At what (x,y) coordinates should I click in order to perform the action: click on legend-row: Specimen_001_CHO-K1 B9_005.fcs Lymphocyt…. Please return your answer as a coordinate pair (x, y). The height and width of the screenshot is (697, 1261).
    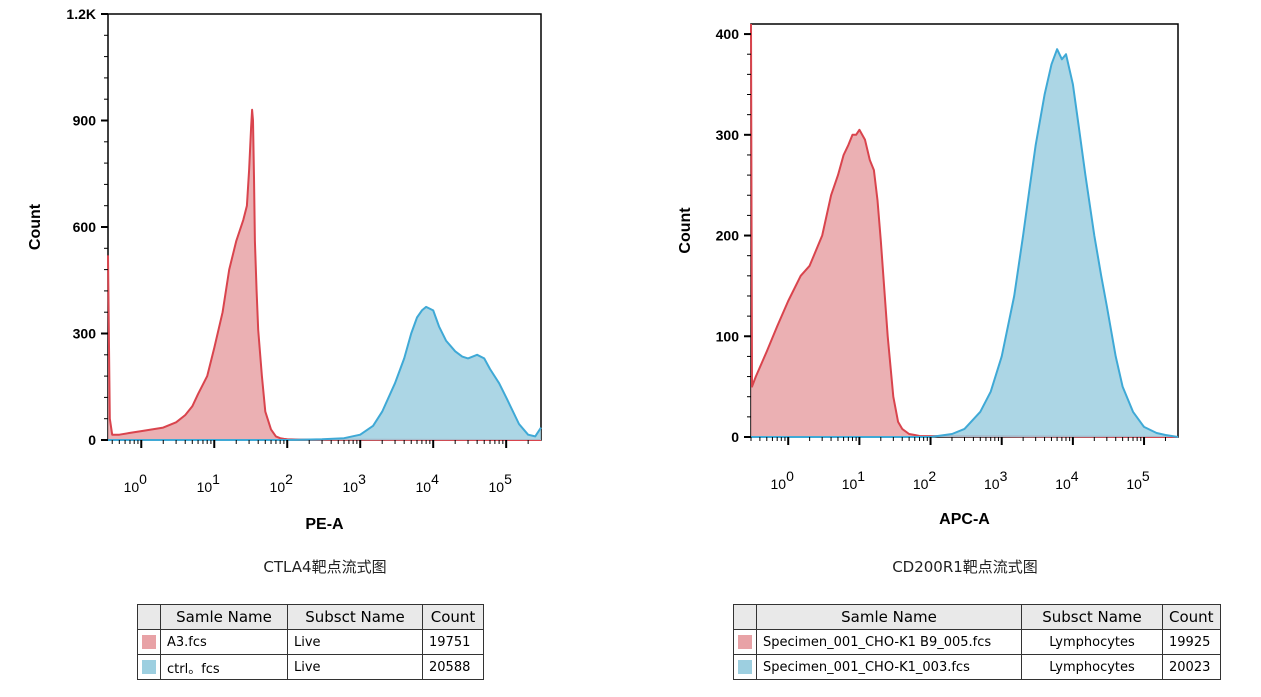
    Looking at the image, I should click on (977, 642).